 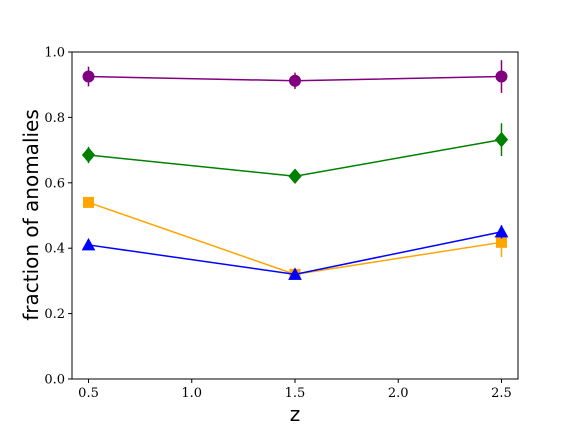 I want to click on y-tick-label: 0.8, so click(x=54, y=118).